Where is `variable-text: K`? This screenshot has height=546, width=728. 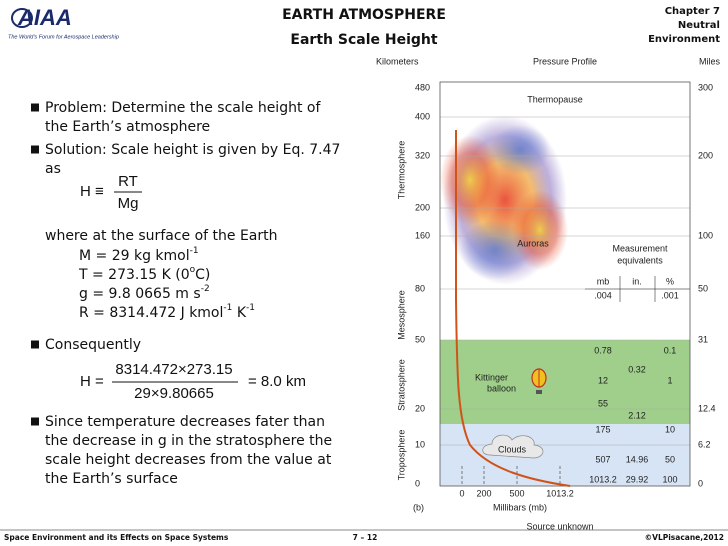
variable-text: K is located at coordinates (239, 313).